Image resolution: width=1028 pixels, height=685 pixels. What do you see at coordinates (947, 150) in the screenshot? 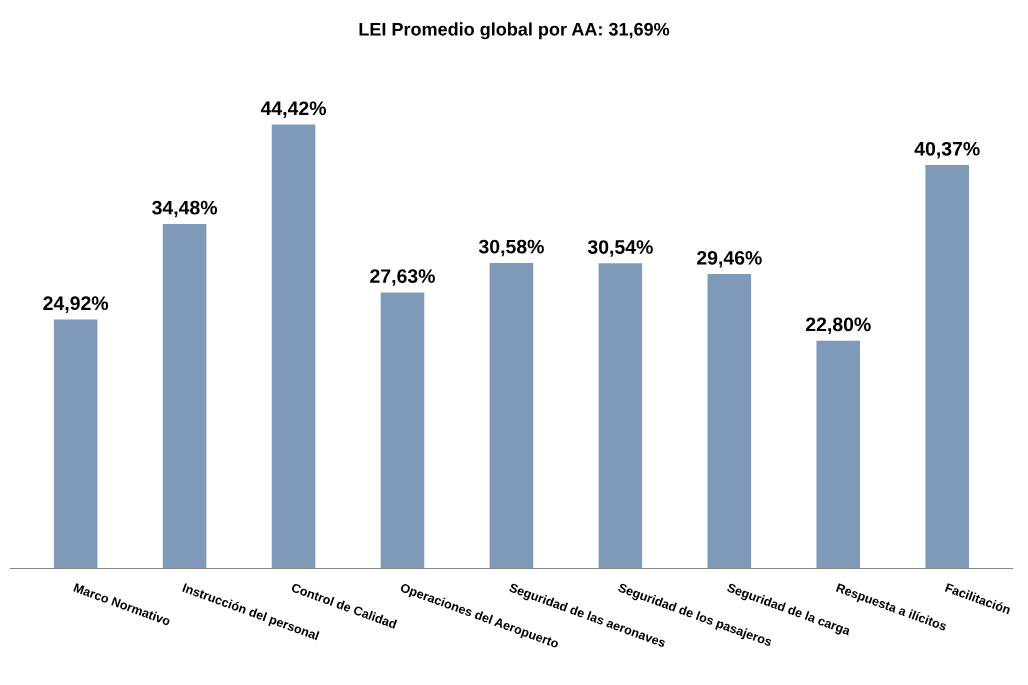
I see `data-label: 40,37%` at bounding box center [947, 150].